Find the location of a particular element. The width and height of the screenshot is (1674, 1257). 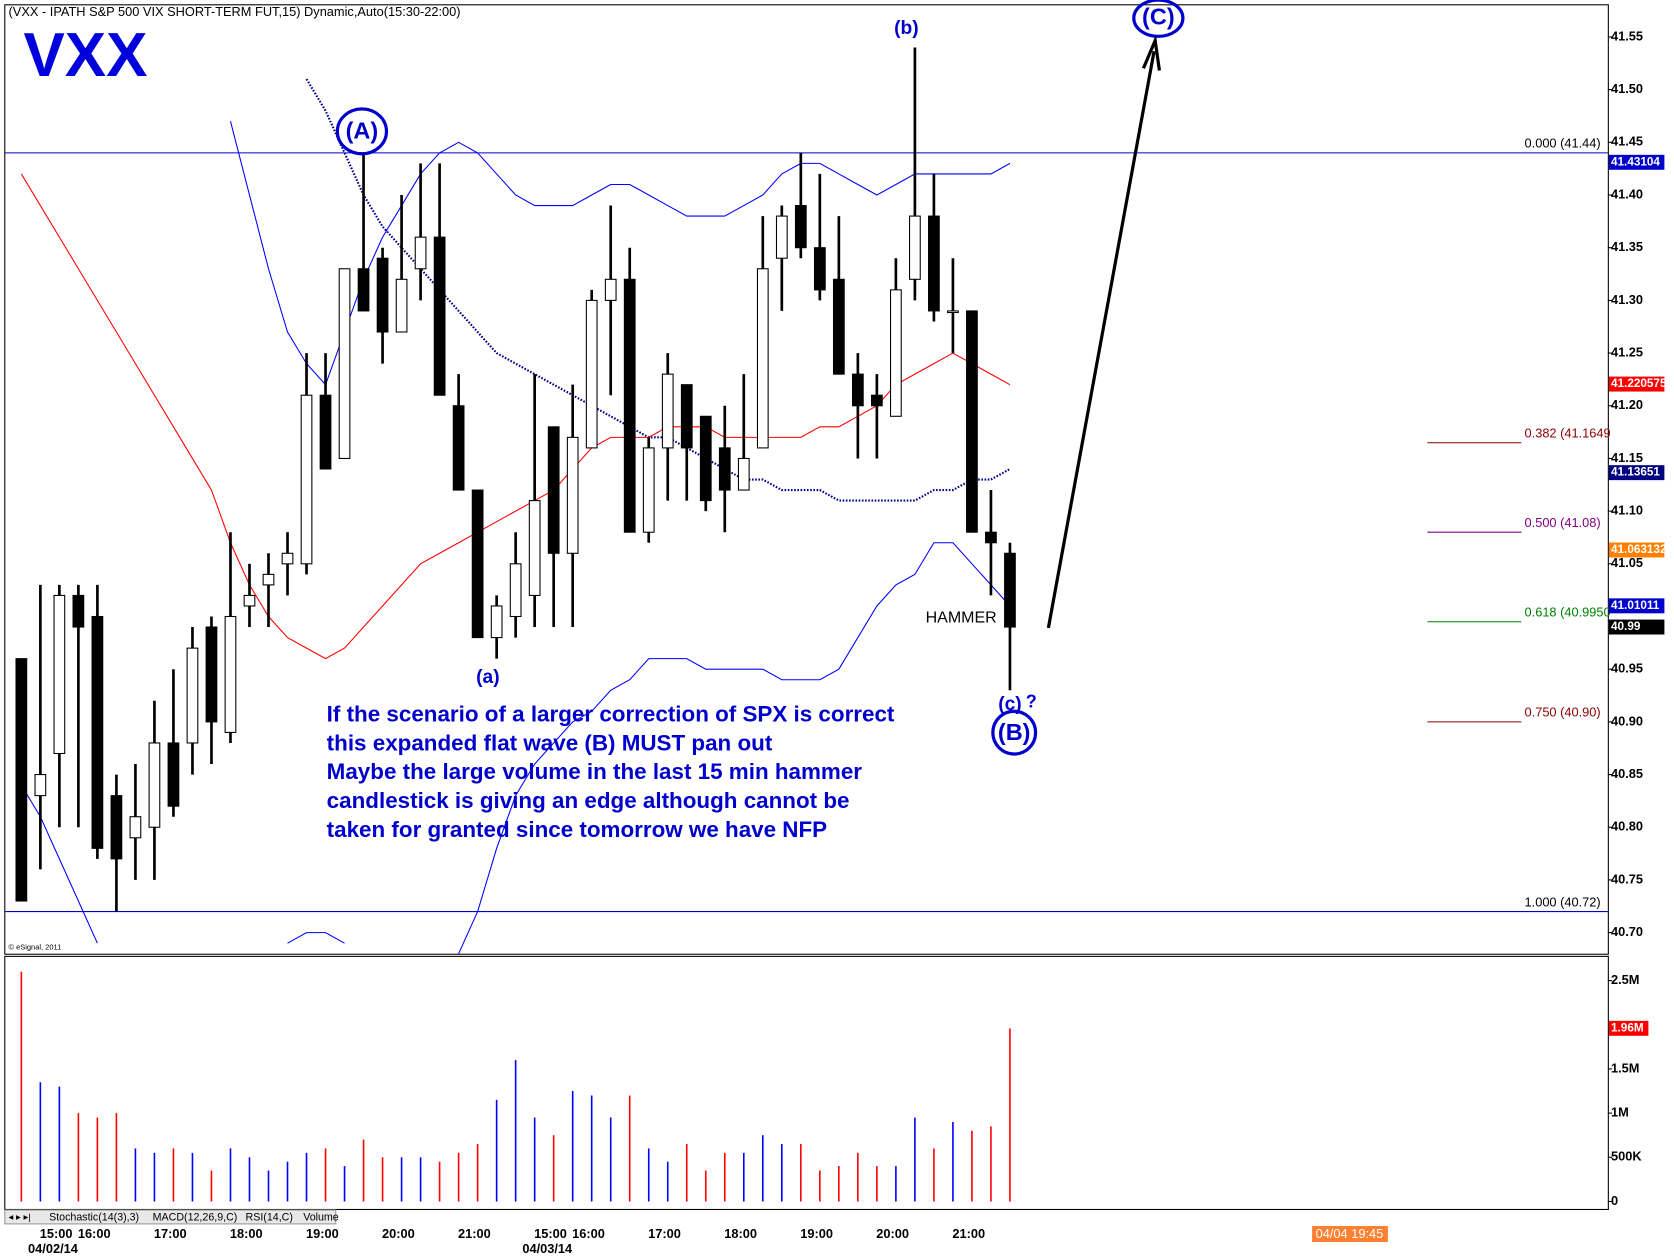

volume-tag is located at coordinates (1628, 1028).